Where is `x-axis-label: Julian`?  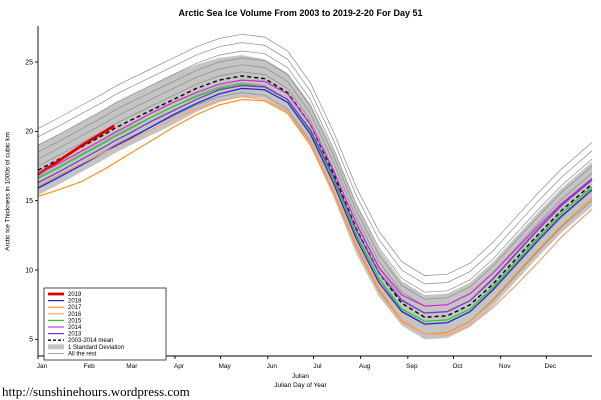 x-axis-label: Julian is located at coordinates (300, 376).